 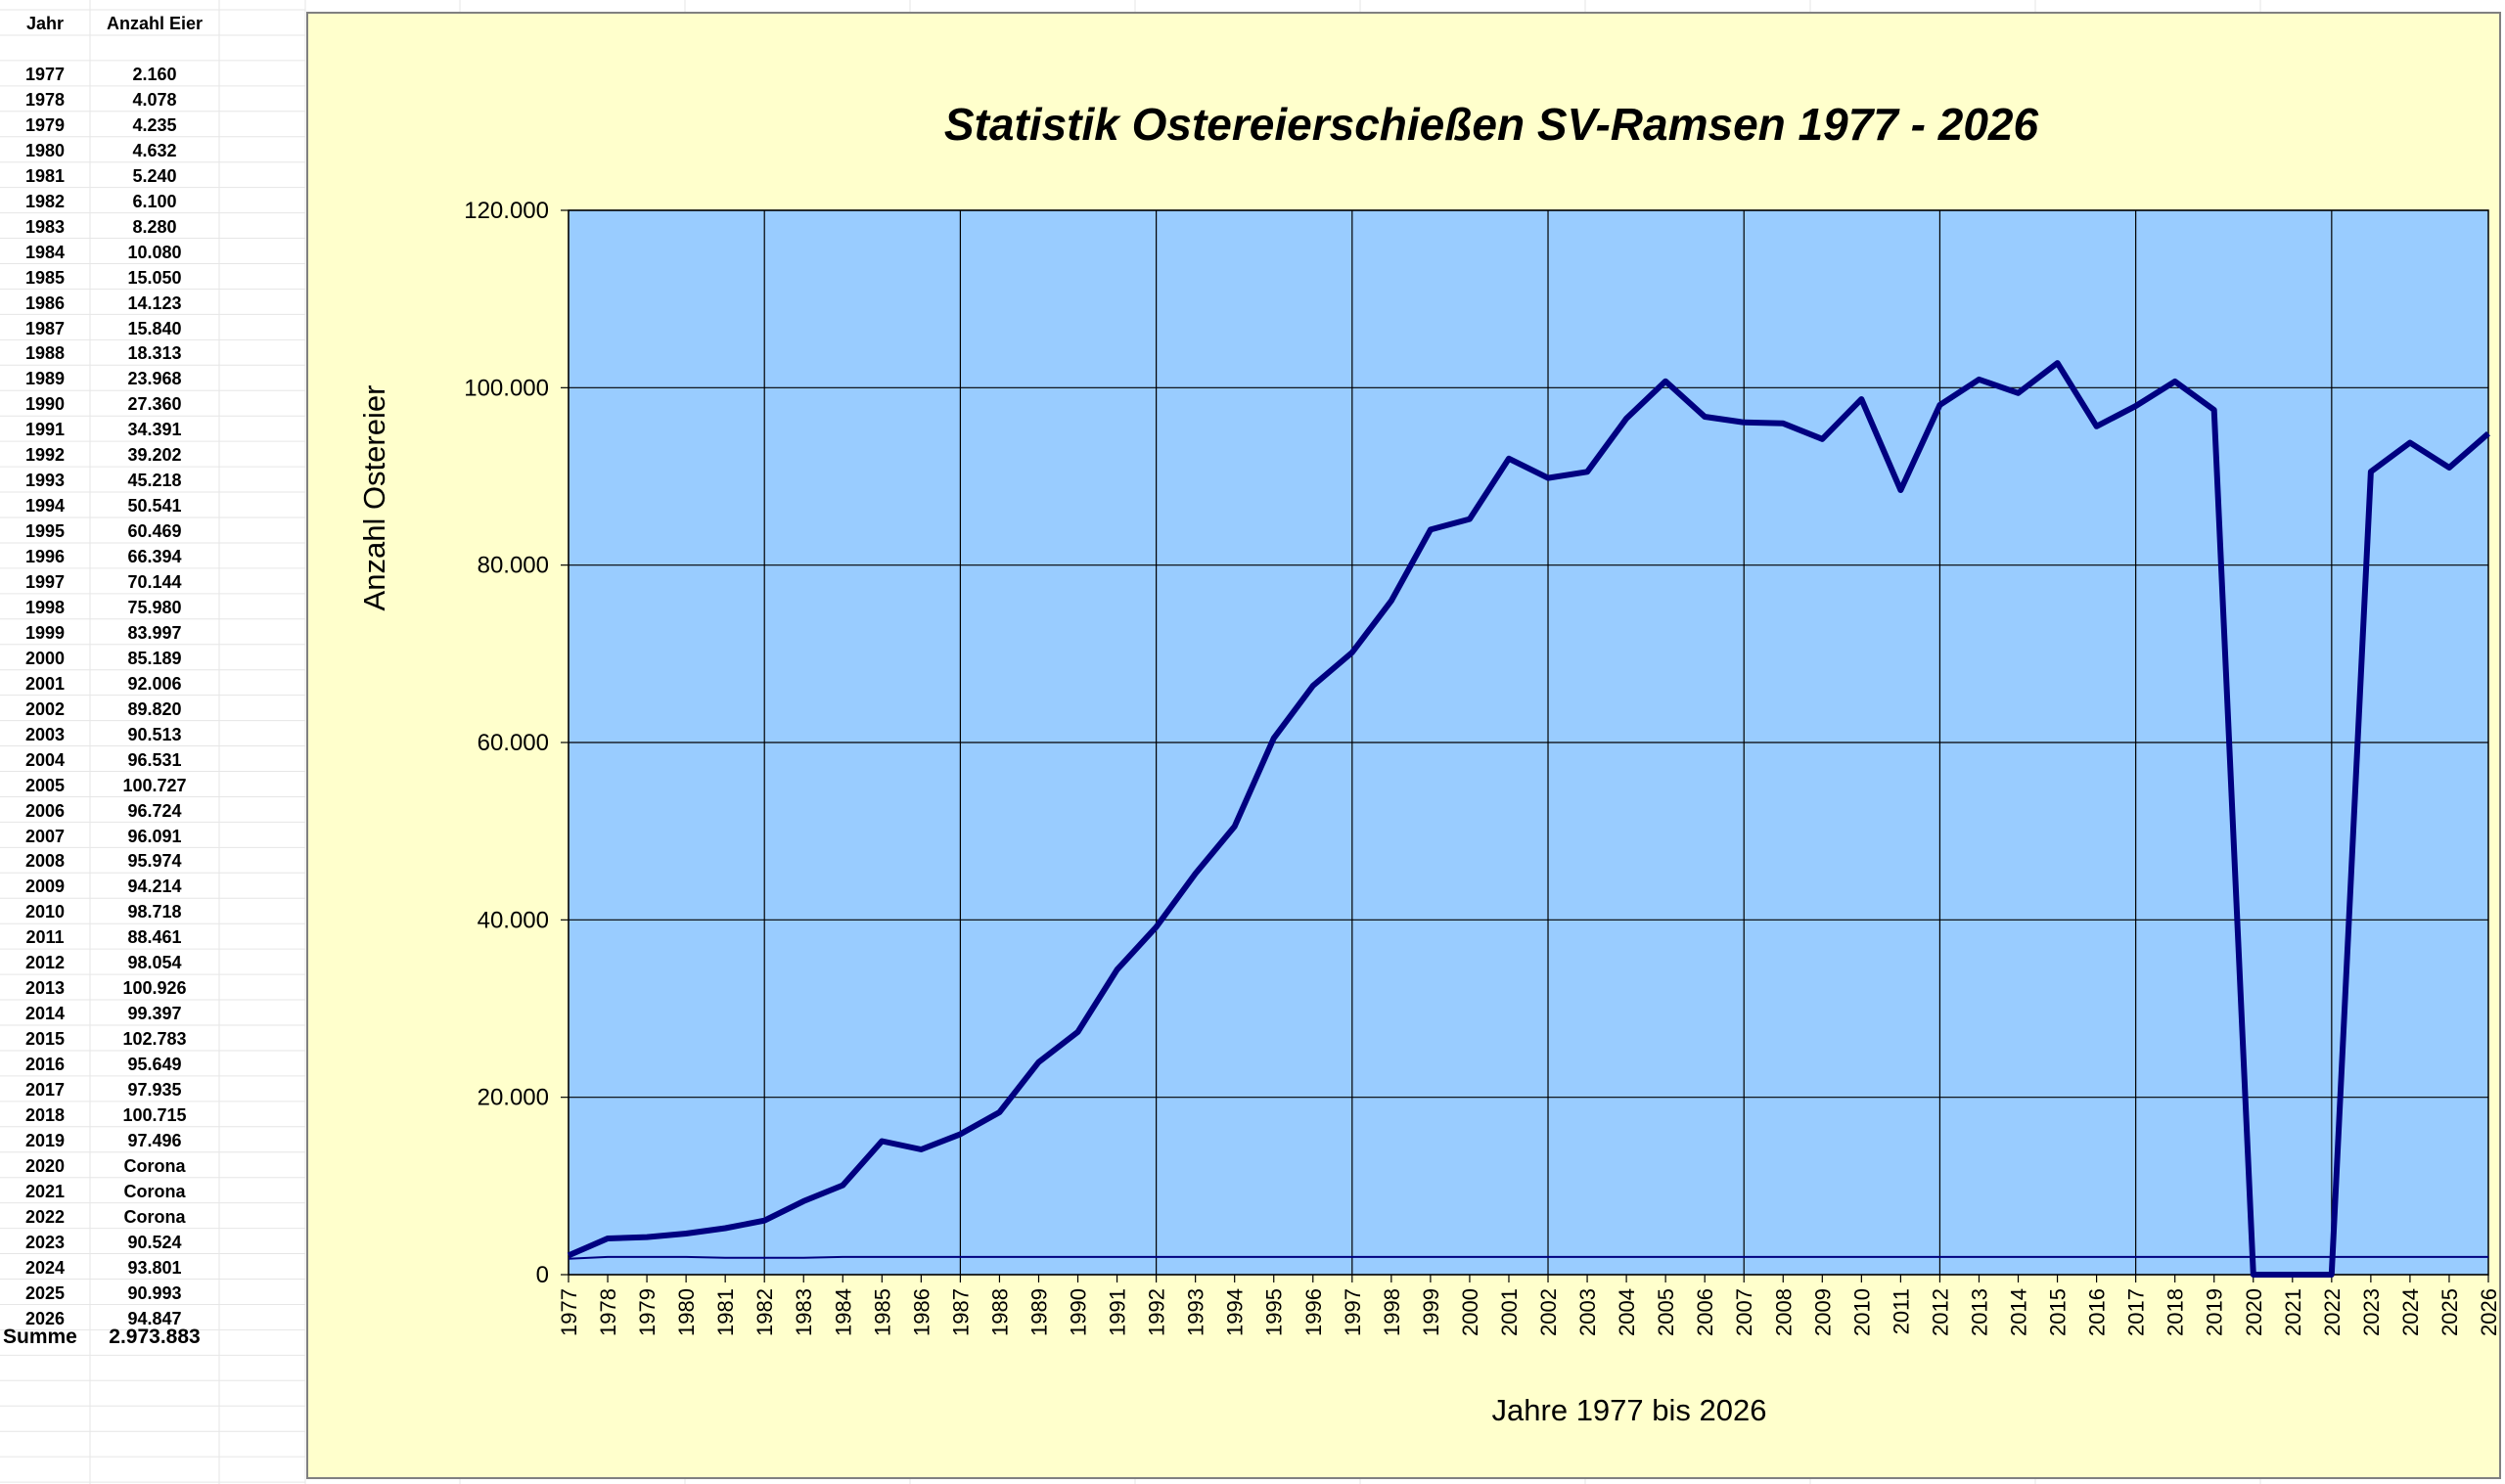 I want to click on row-value: 66.394, so click(x=154, y=557).